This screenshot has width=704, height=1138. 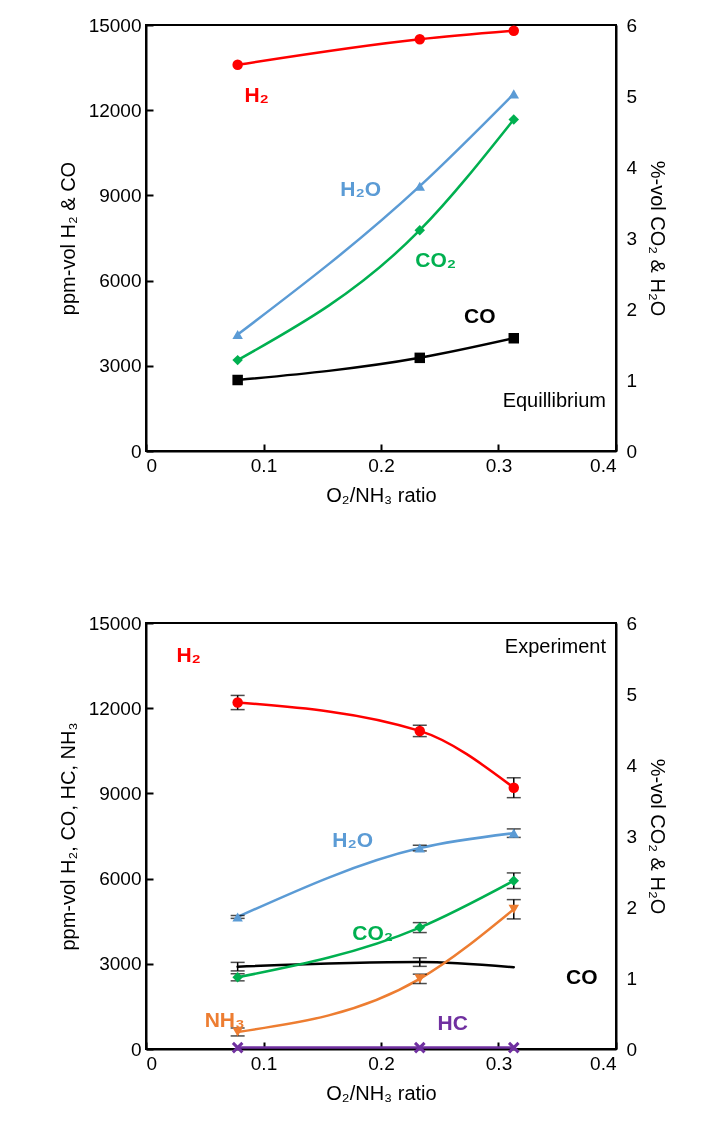 I want to click on y-axis-title: ppm-vol H₂ & CO, so click(x=67, y=238).